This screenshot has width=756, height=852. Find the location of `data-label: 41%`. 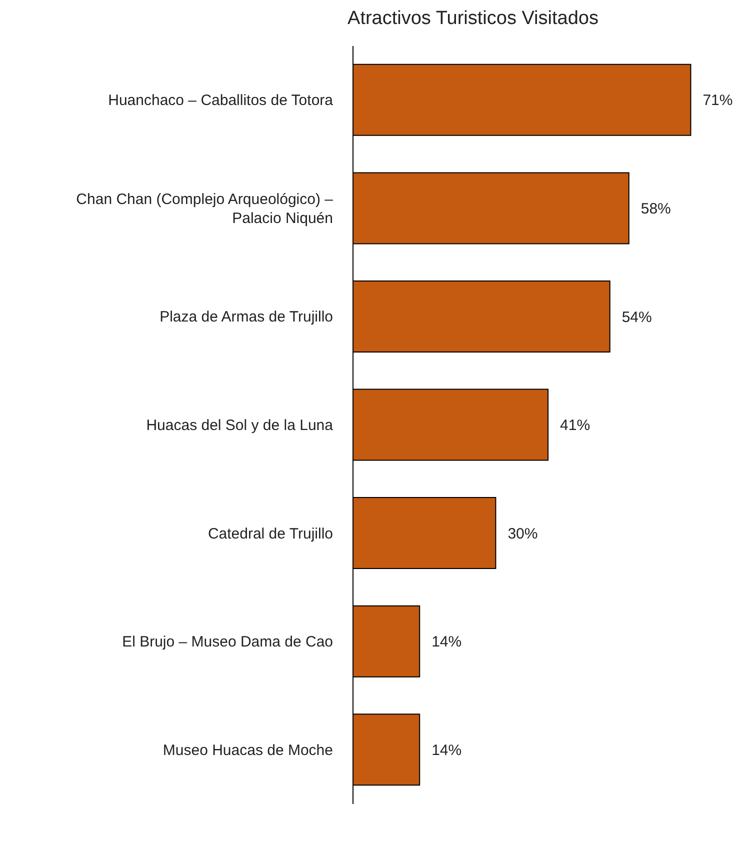

data-label: 41% is located at coordinates (575, 425).